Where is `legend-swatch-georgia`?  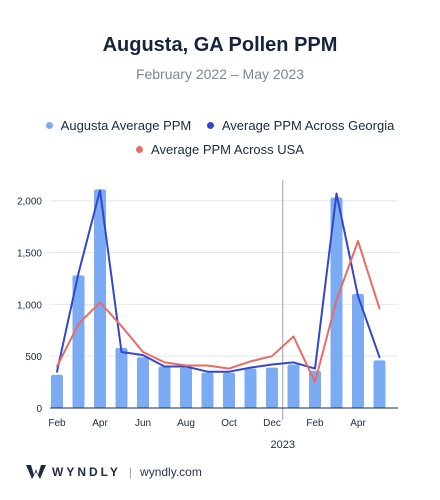 legend-swatch-georgia is located at coordinates (210, 125).